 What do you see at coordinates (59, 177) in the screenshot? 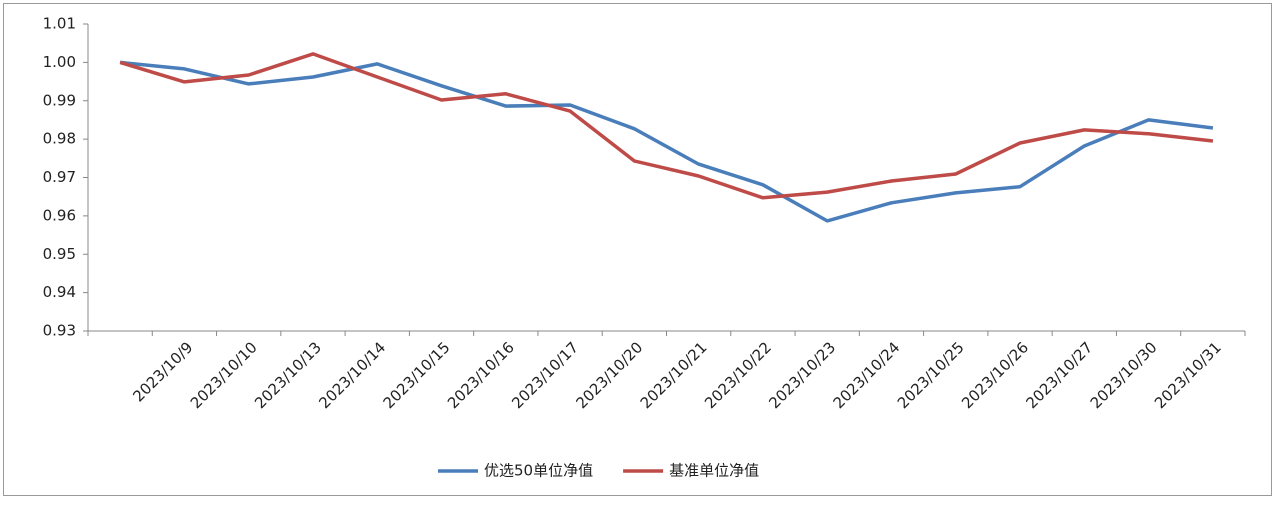
I see `y-tick-label: 0.97` at bounding box center [59, 177].